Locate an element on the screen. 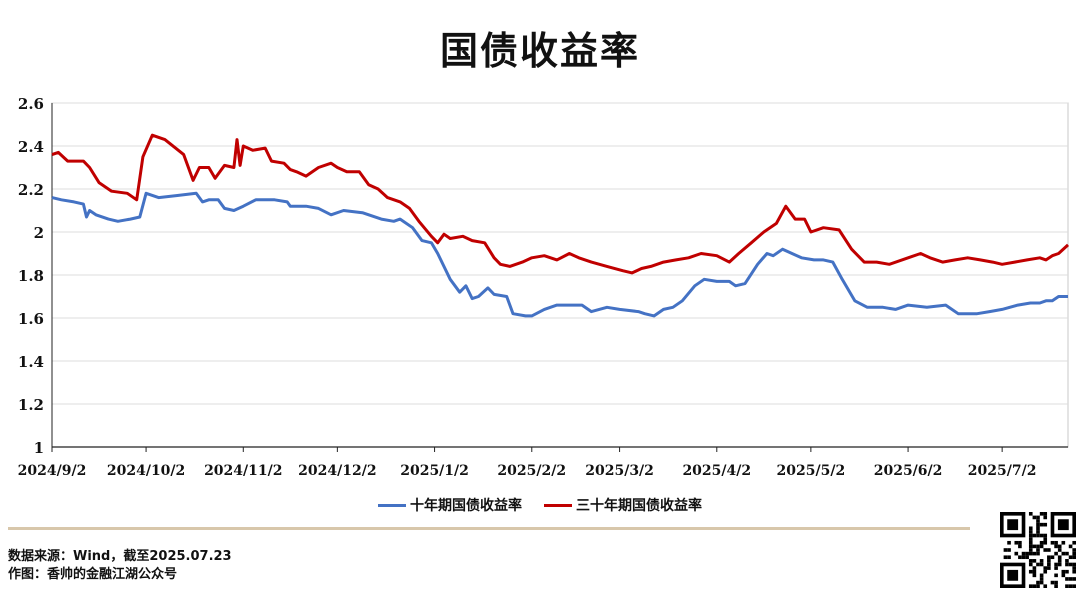 Image resolution: width=1080 pixels, height=595 pixels. legend-item-thirty-year: 三十年期国债收益率 is located at coordinates (623, 505).